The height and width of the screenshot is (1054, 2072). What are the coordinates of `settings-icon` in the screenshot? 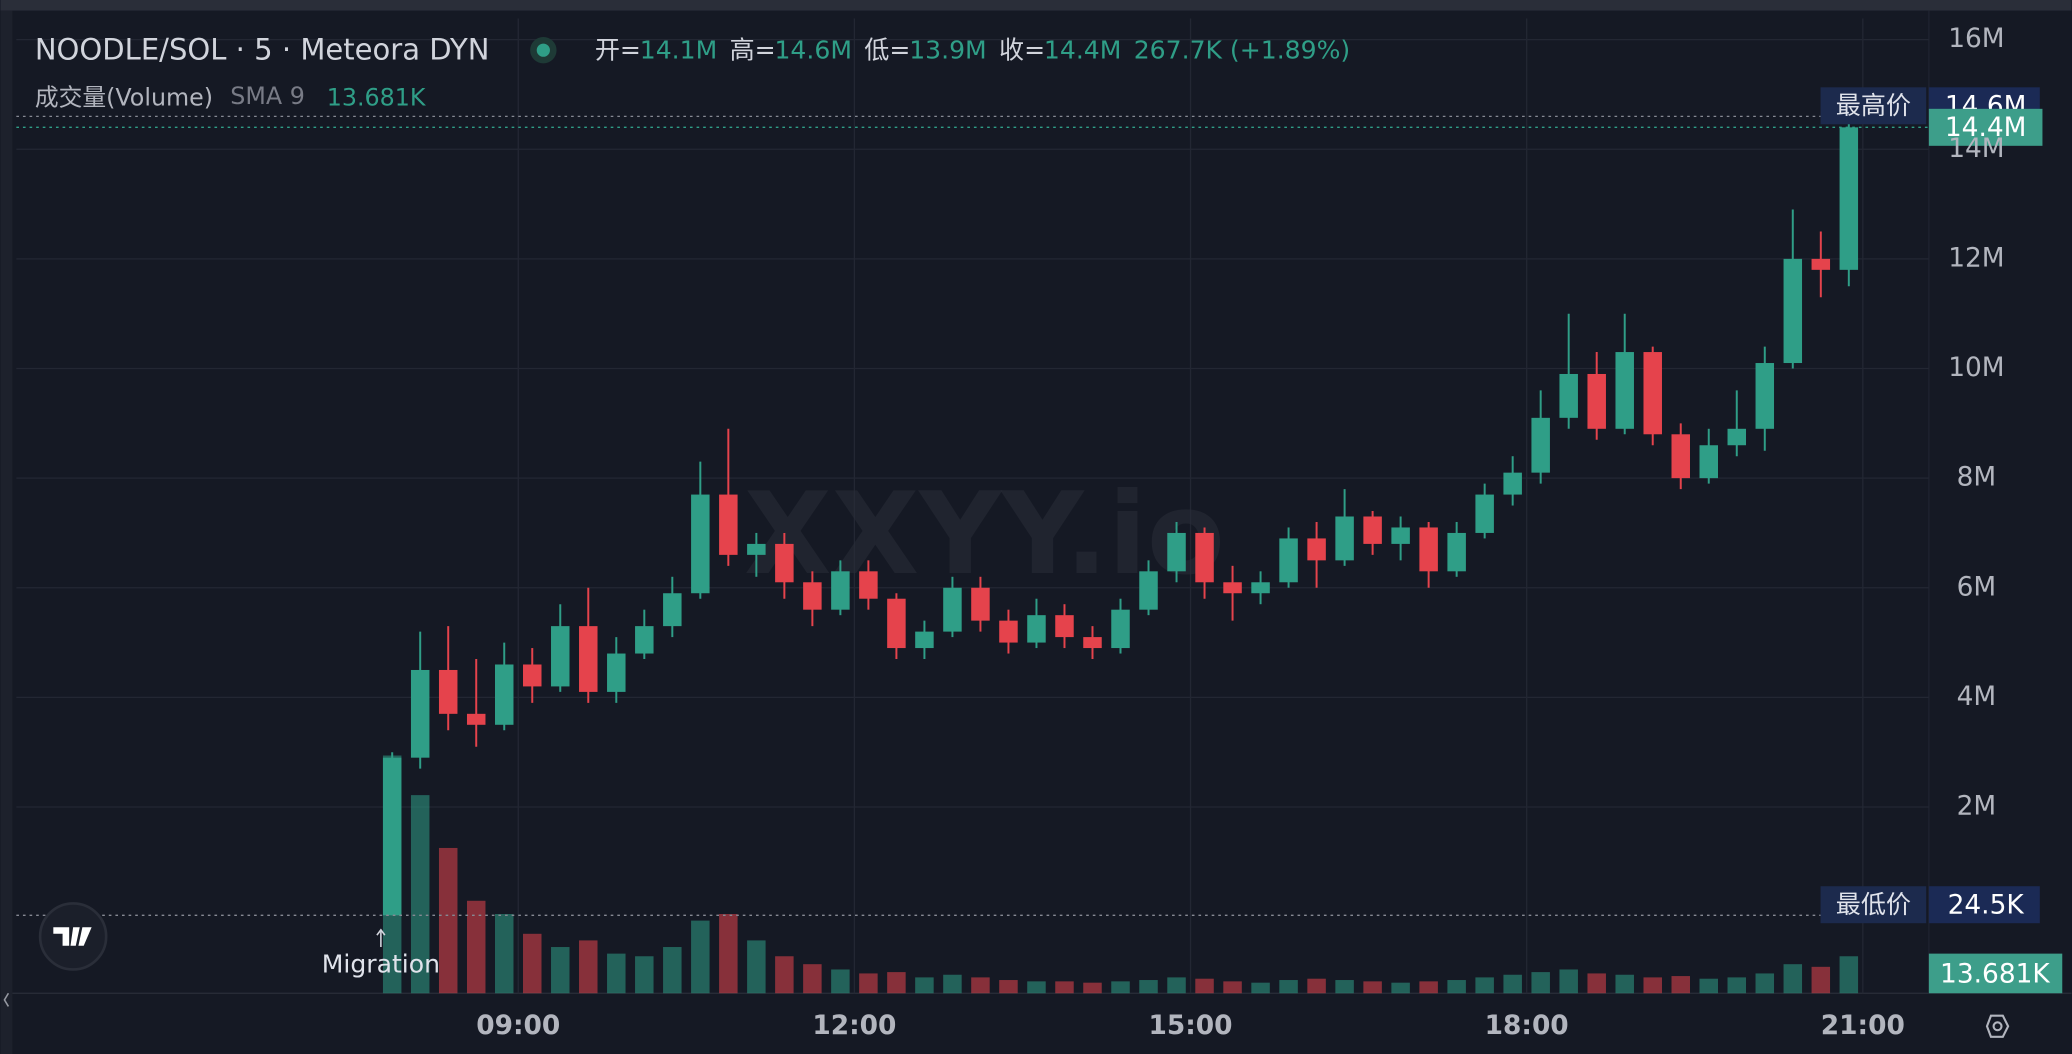 It's located at (1997, 1026).